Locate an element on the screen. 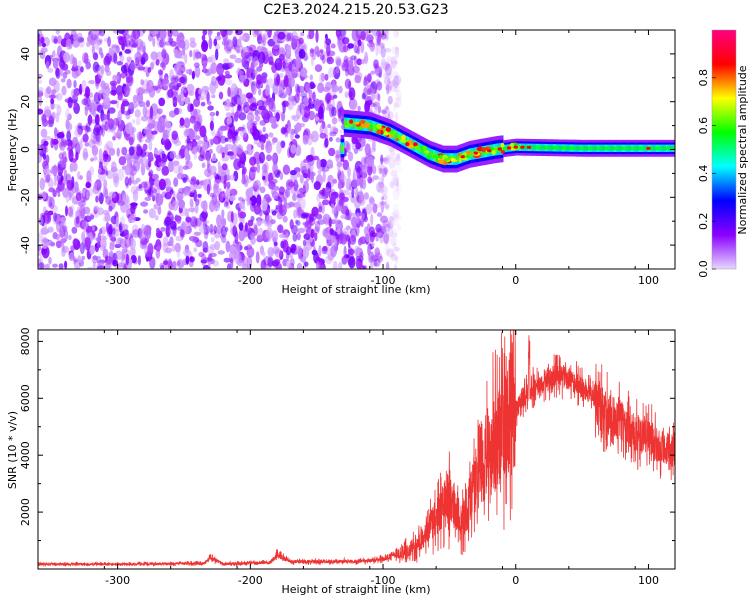  heatmap-y-tick-label: 40 is located at coordinates (25, 54).